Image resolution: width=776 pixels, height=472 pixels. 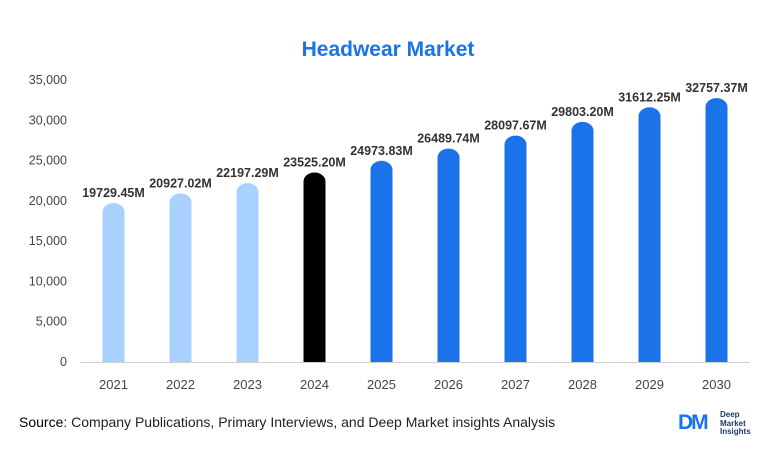 I want to click on x-tick-label: 2030, so click(x=716, y=384).